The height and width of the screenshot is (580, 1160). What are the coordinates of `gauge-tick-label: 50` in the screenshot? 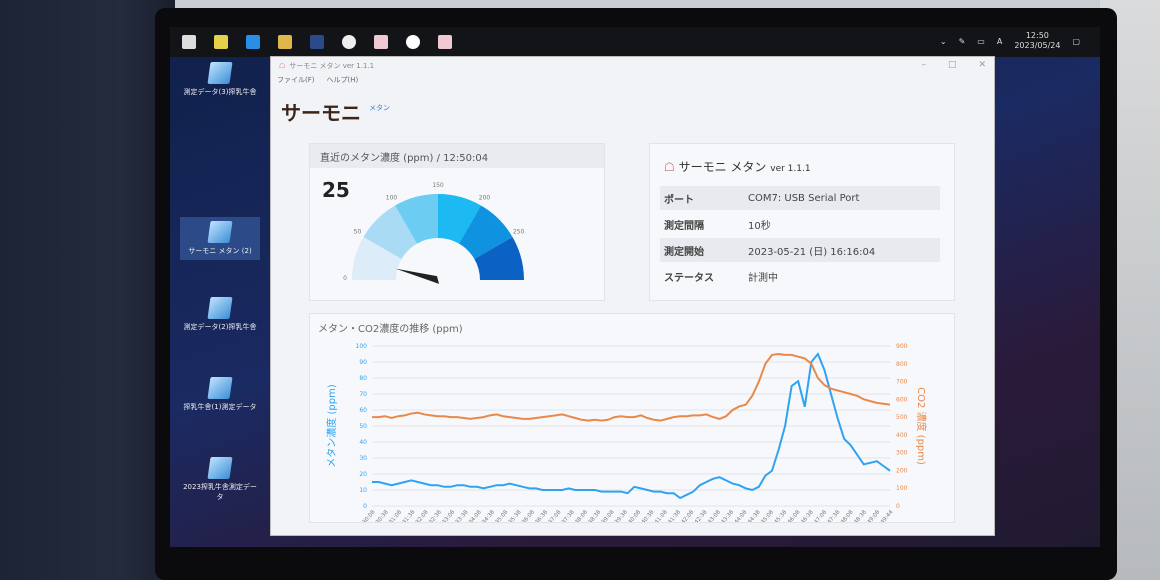 It's located at (358, 232).